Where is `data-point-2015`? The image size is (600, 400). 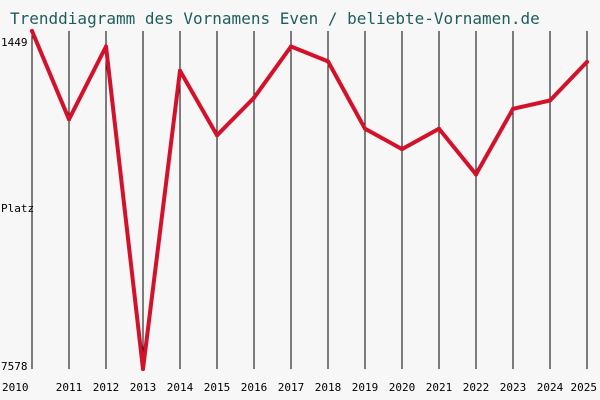 data-point-2015 is located at coordinates (217, 135).